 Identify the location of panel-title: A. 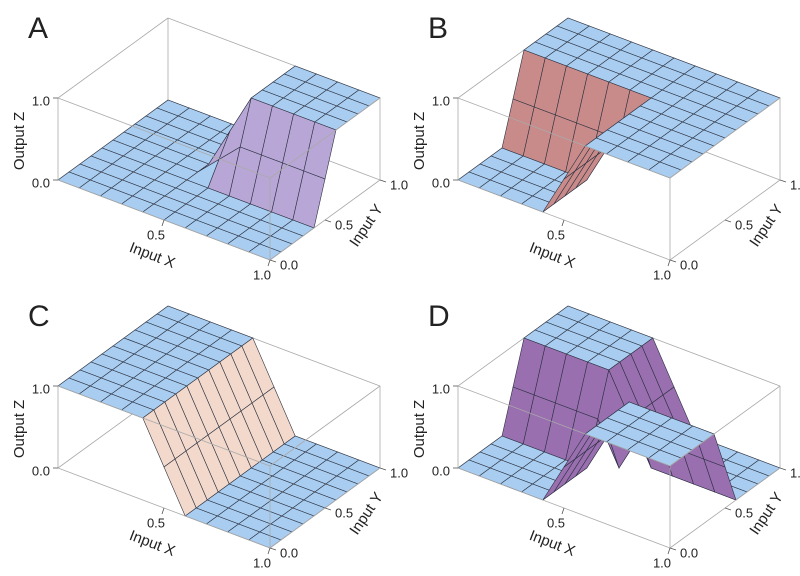
(38, 28).